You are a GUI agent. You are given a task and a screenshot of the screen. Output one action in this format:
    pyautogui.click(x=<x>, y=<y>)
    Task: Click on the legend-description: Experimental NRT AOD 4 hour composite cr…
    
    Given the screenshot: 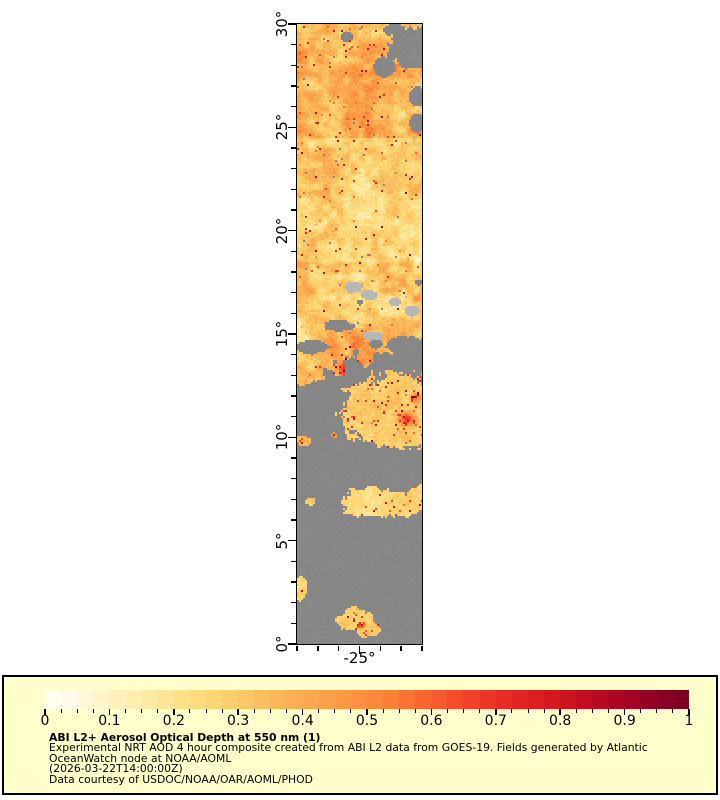 What is the action you would take?
    pyautogui.click(x=348, y=764)
    